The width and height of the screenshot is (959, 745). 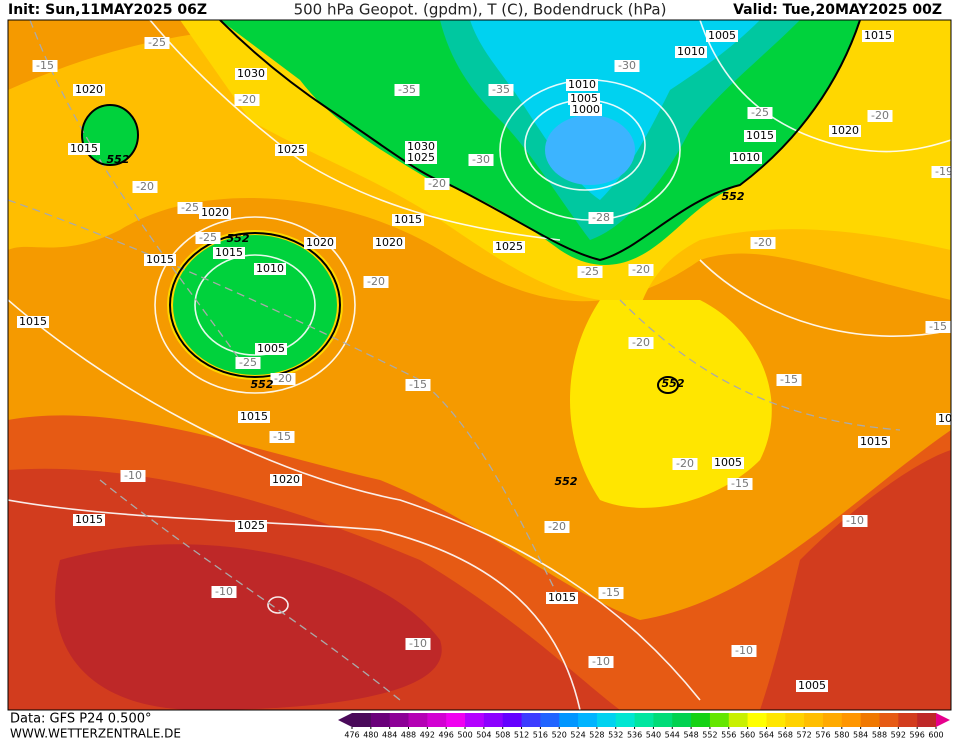 I want to click on colorbar-tick-label: 588, so click(x=879, y=735).